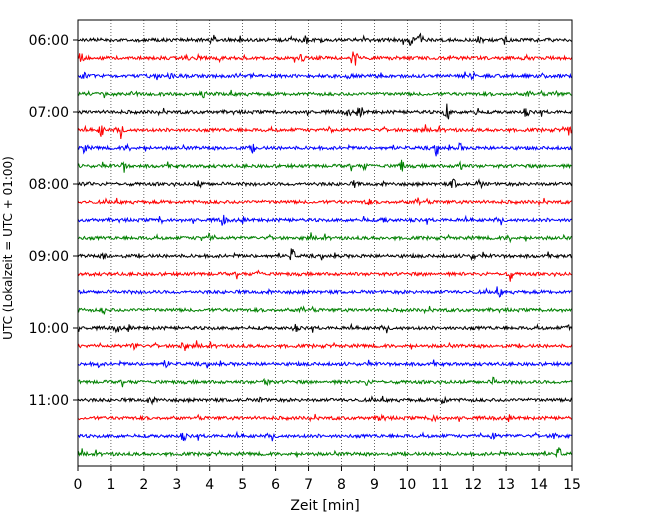  Describe the element at coordinates (143, 485) in the screenshot. I see `x-tick-label-2: 2` at that location.